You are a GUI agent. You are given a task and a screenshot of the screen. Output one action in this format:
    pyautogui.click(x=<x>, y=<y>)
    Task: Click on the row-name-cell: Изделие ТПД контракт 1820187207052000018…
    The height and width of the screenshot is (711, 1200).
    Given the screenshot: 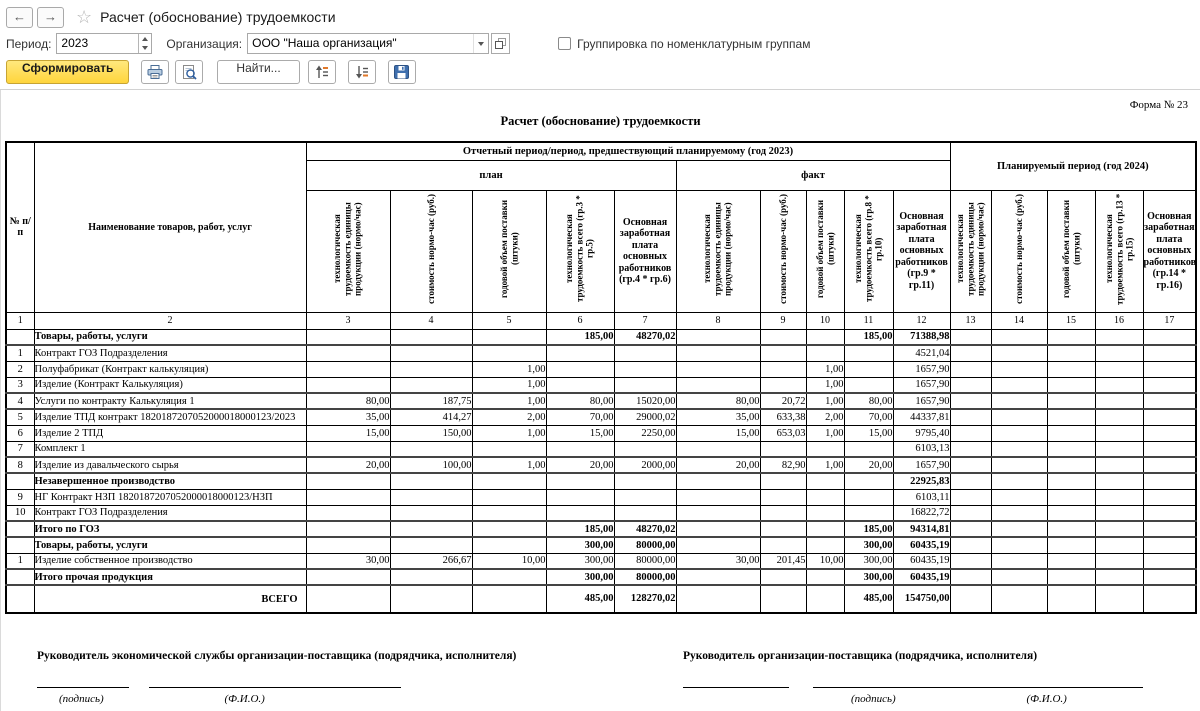 What is the action you would take?
    pyautogui.click(x=170, y=417)
    